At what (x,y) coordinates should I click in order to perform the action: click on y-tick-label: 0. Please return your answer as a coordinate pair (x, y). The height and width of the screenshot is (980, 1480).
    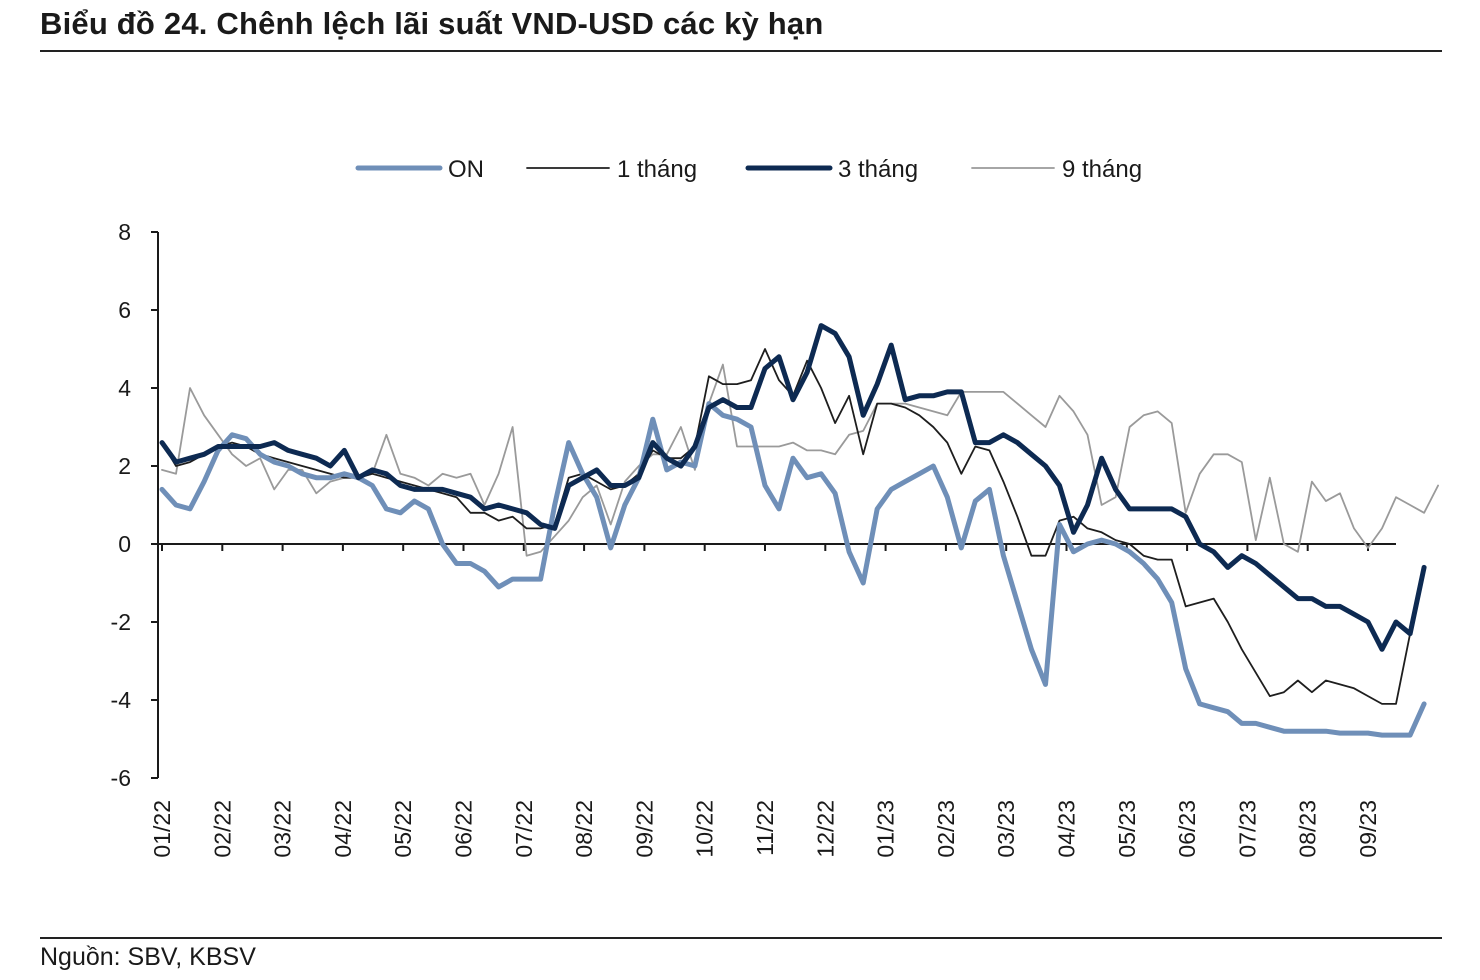
    Looking at the image, I should click on (124, 544).